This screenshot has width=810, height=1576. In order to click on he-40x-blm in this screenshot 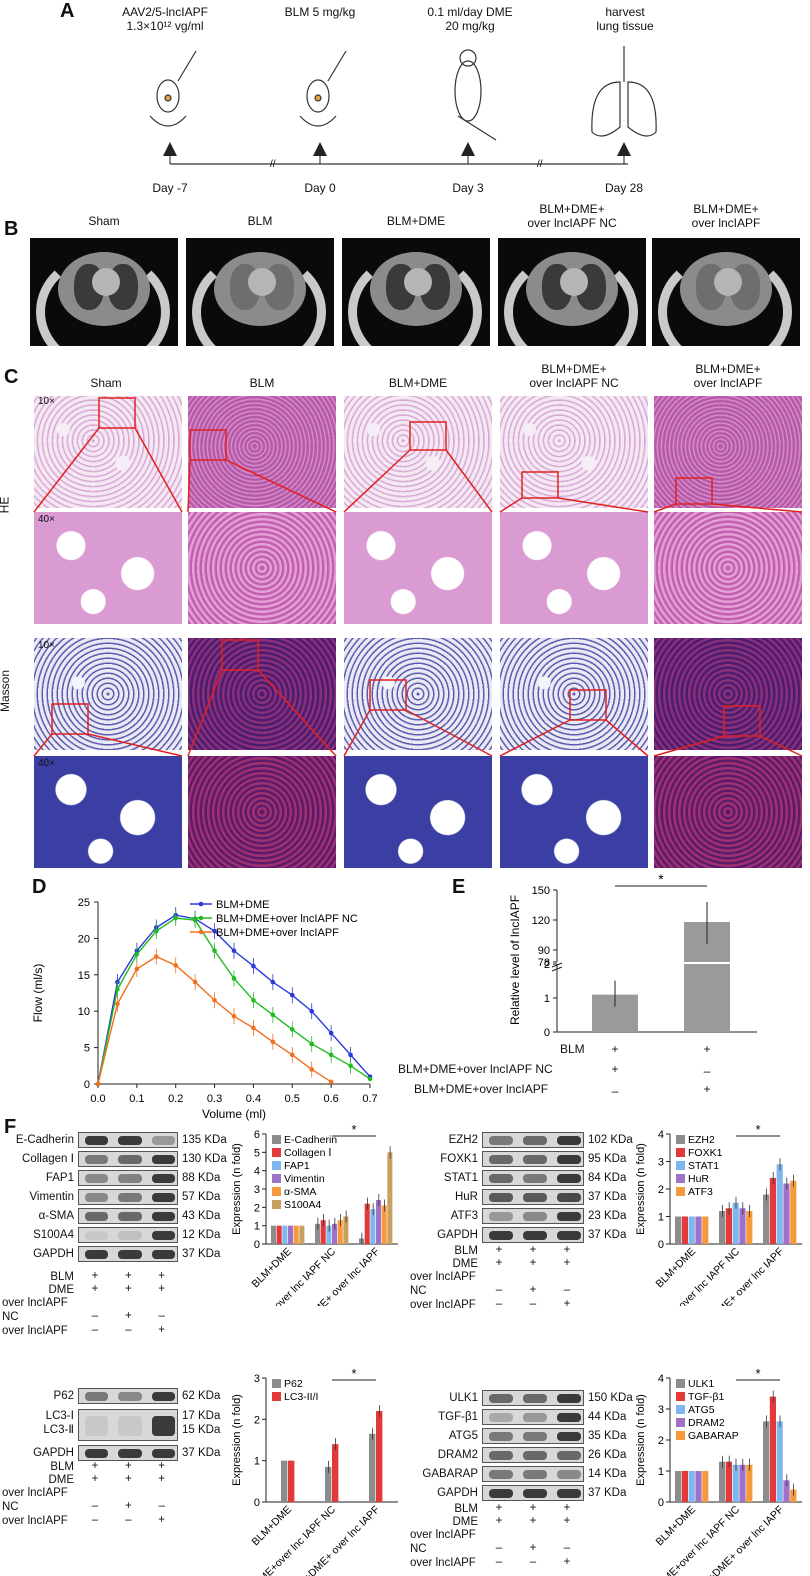, I will do `click(262, 568)`.